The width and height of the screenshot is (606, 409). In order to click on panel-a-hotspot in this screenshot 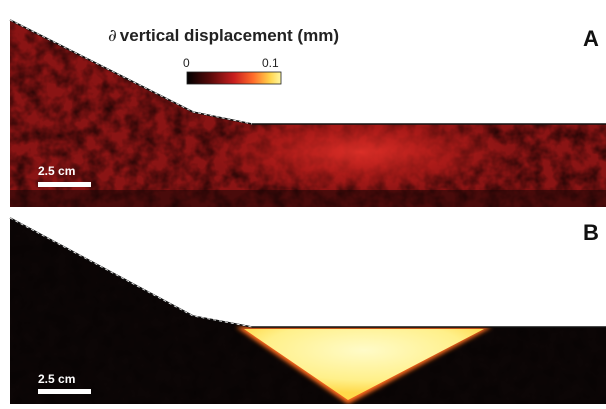, I will do `click(360, 152)`.